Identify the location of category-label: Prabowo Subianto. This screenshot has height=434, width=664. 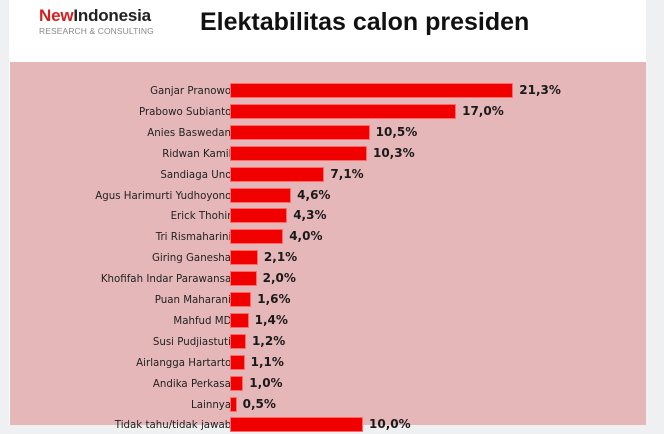
(184, 111).